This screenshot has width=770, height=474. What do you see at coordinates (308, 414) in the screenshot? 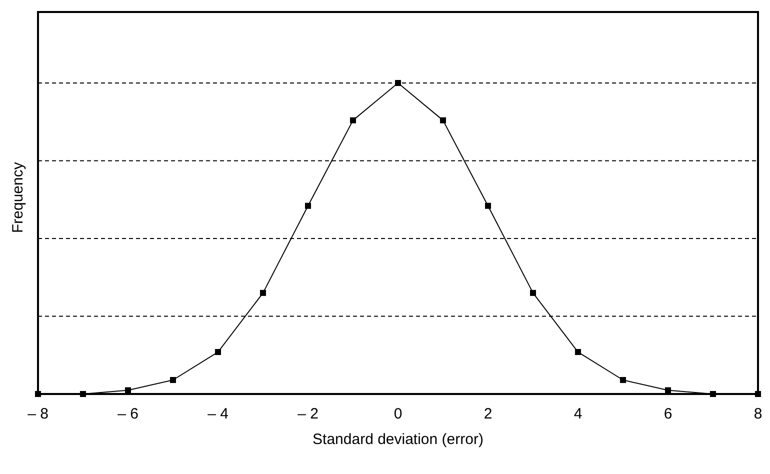
I see `x-tick-label: – 2` at bounding box center [308, 414].